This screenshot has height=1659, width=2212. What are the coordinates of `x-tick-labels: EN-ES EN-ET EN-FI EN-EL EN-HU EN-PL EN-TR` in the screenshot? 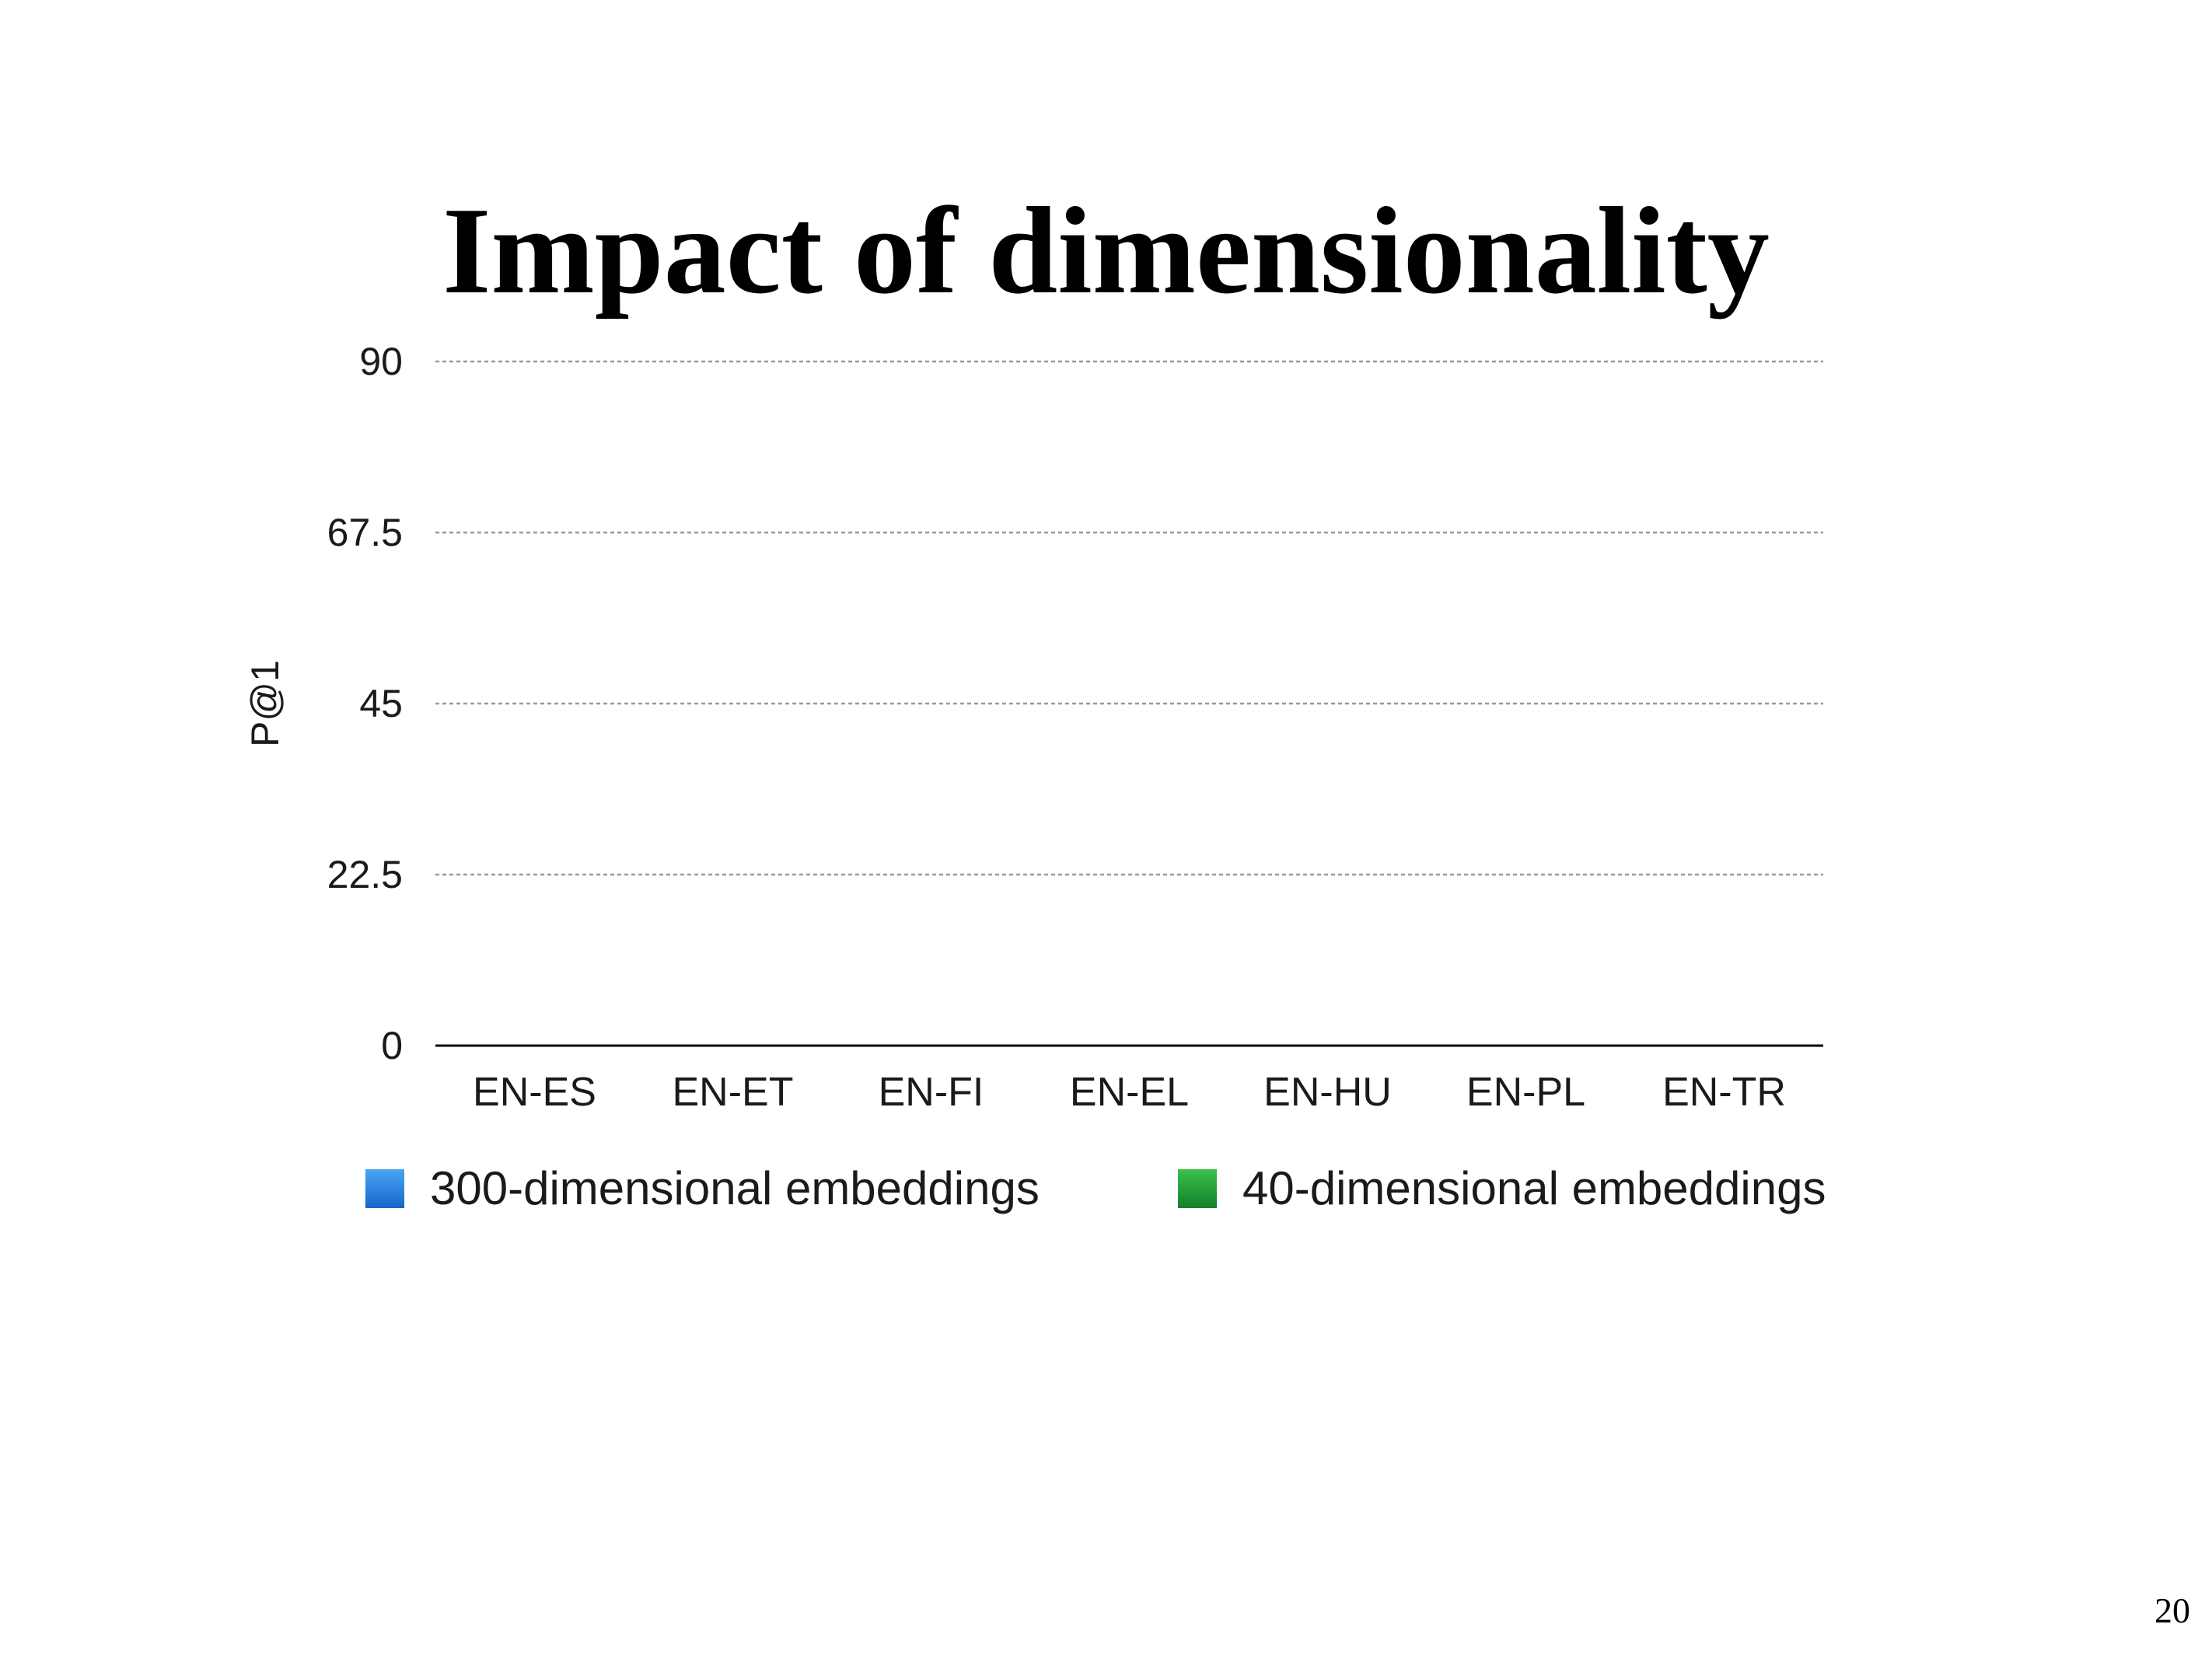 It's located at (1129, 1092).